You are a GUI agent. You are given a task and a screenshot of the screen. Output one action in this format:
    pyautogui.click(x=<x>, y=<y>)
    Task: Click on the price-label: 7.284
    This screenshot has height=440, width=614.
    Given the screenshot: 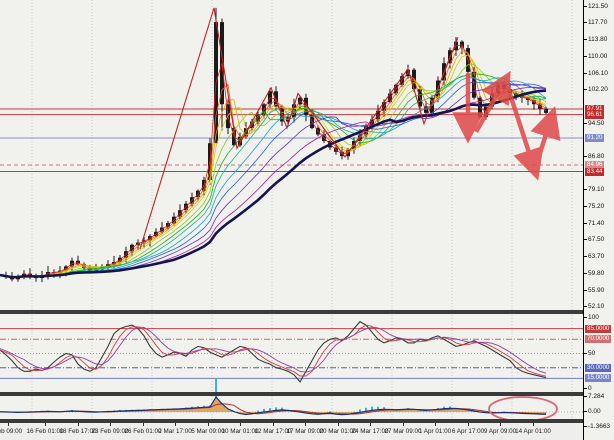 What is the action you would take?
    pyautogui.click(x=594, y=397)
    